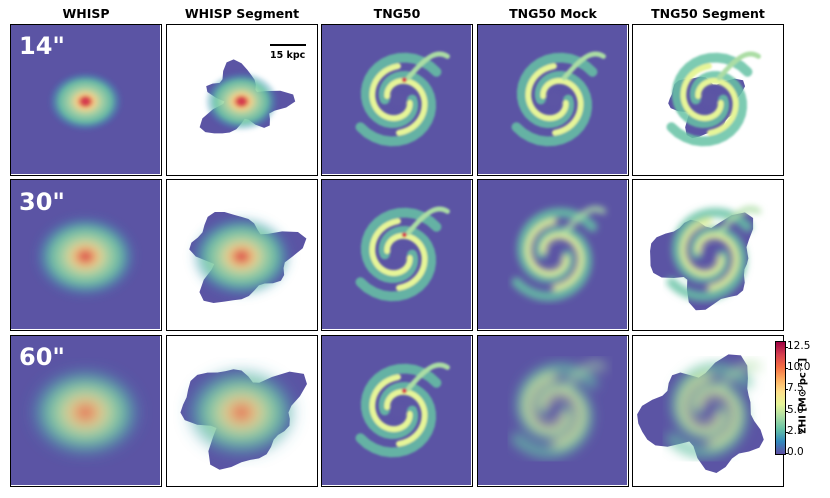  Describe the element at coordinates (803, 396) in the screenshot. I see `colorbar-label: ΣHI [M⊙ pc⁻²]` at that location.